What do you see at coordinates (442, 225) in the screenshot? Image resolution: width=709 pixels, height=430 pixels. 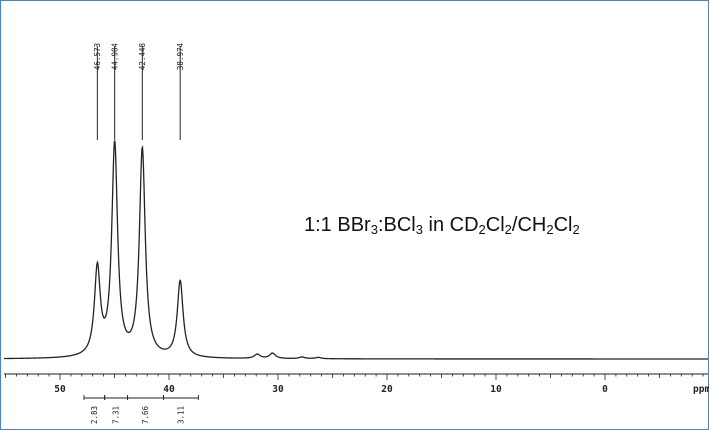 I see `spectrum-annotation: 1:1 BBr3:BCl3 in CD2Cl2/CH2Cl2` at bounding box center [442, 225].